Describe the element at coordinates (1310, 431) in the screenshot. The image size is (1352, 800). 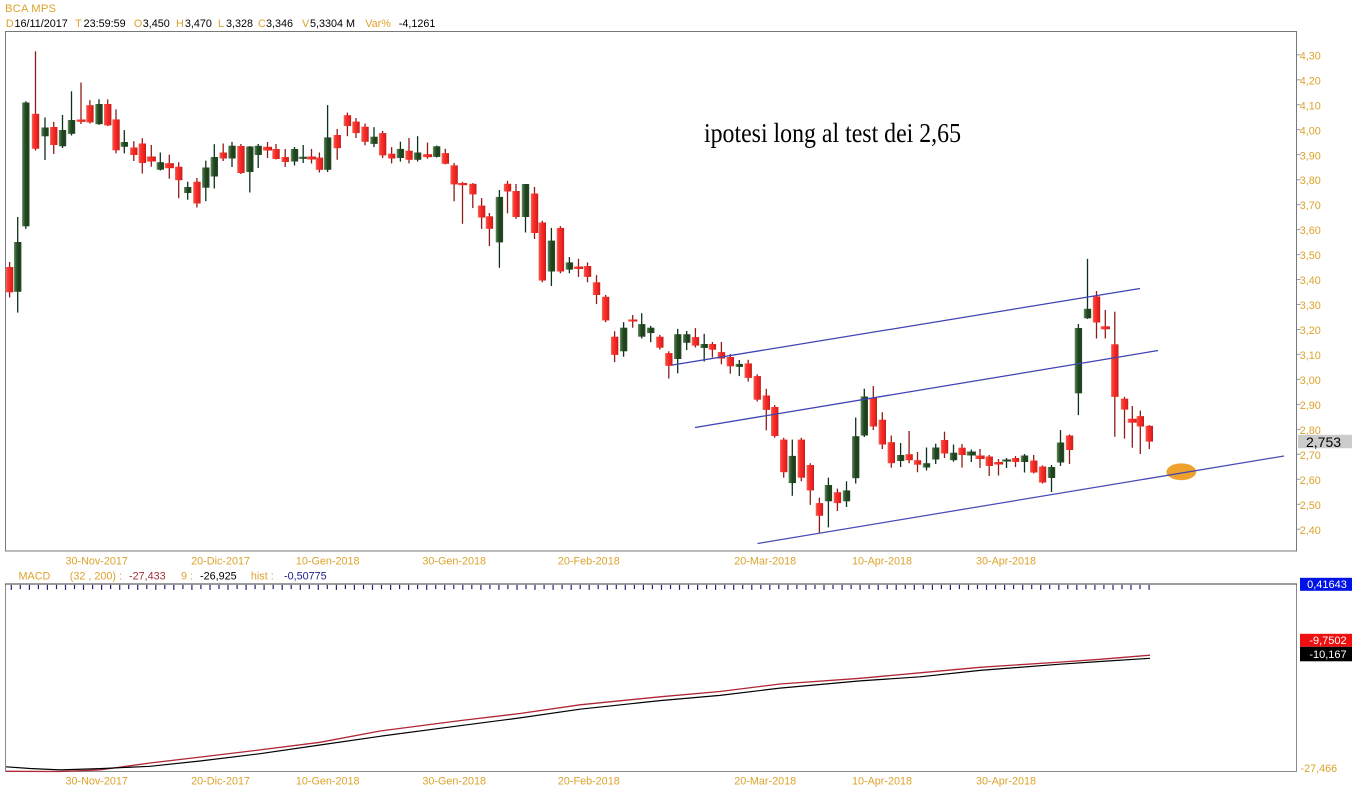
I see `svg-text: 2,80` at that location.